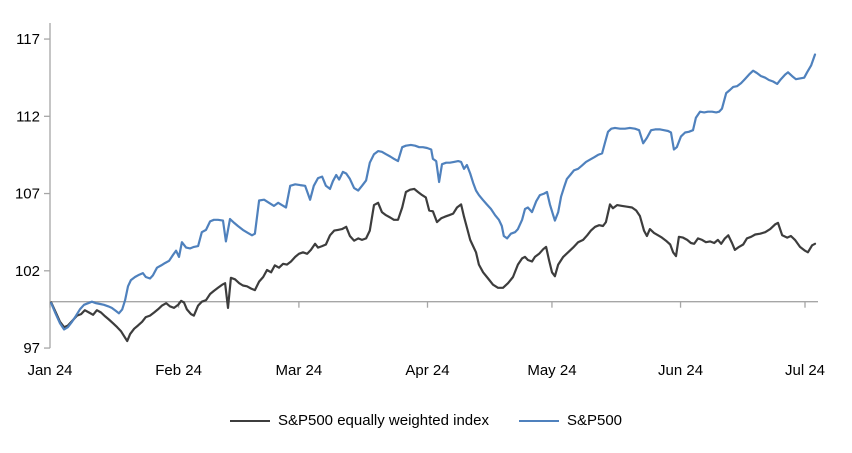  Describe the element at coordinates (805, 370) in the screenshot. I see `x-tick-label: Jul 24` at that location.